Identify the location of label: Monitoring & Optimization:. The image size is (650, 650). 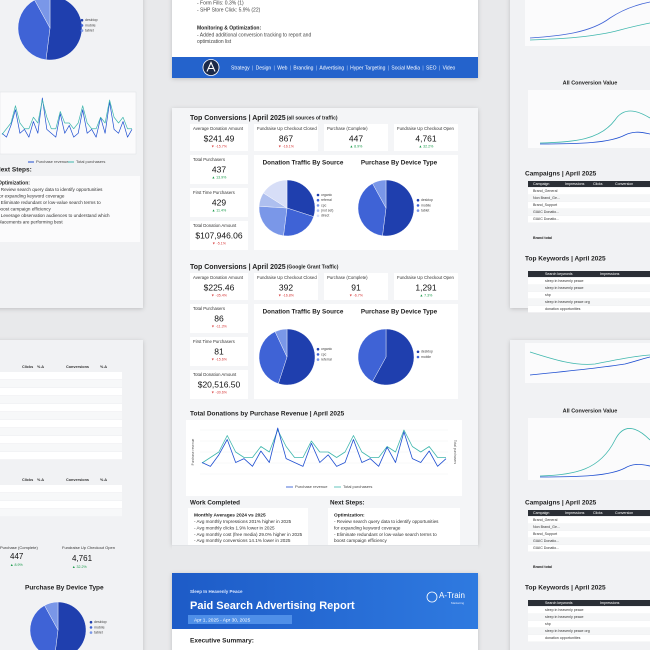
(229, 28).